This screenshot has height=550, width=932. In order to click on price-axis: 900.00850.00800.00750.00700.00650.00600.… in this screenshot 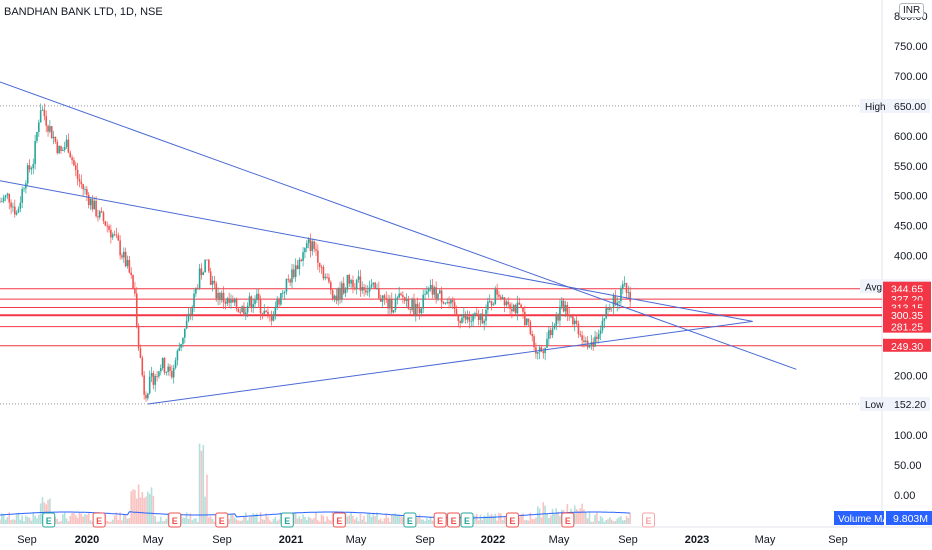, I will do `click(911, 251)`.